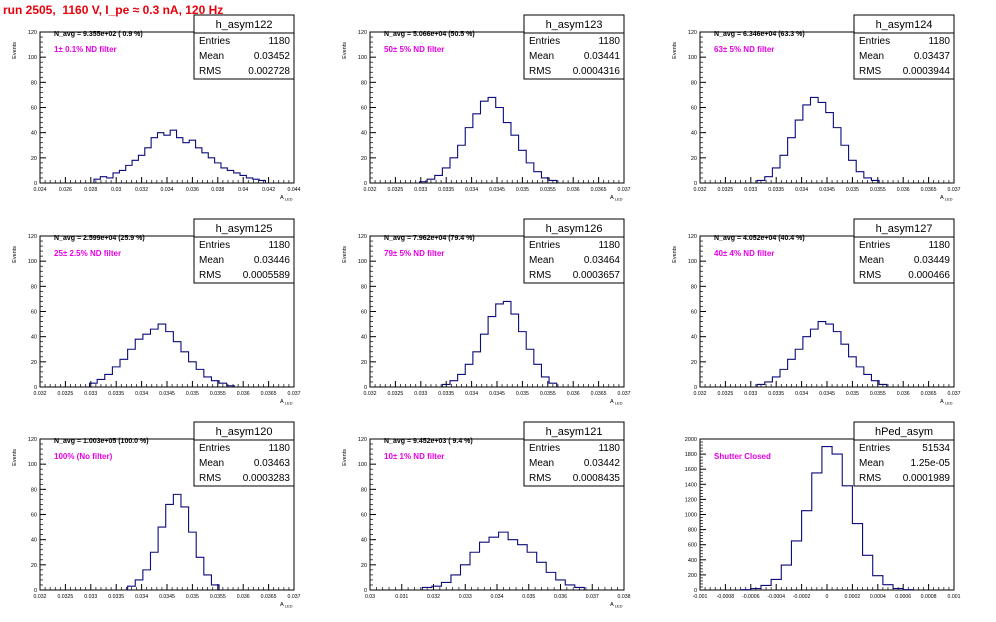 The image size is (996, 622). What do you see at coordinates (904, 25) in the screenshot?
I see `histogram-name: h_asym124` at bounding box center [904, 25].